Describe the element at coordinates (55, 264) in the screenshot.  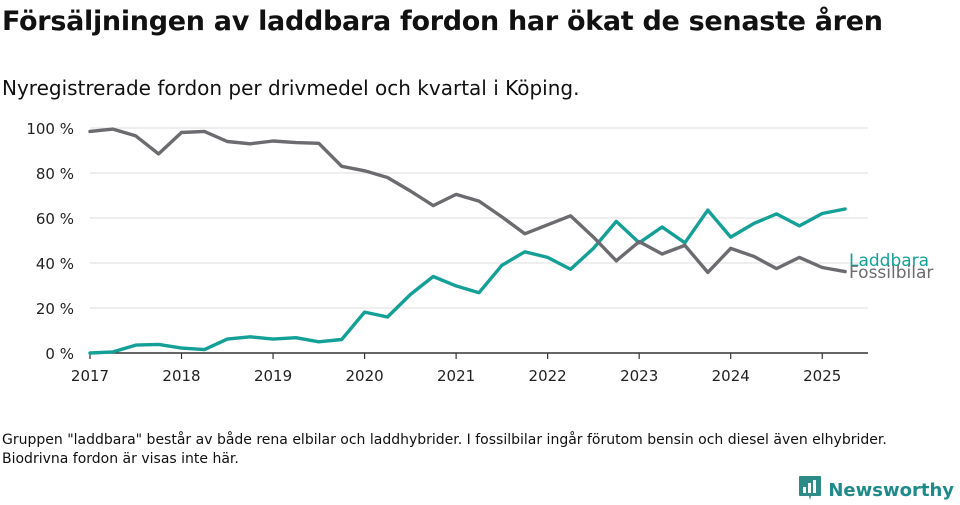
I see `y-tick-label: 40 %` at that location.